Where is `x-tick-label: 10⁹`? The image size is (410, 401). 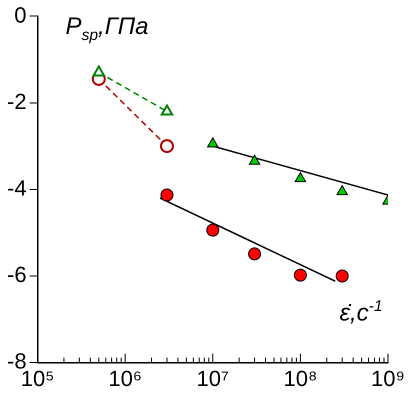
x-tick-label: 10⁹ is located at coordinates (388, 378).